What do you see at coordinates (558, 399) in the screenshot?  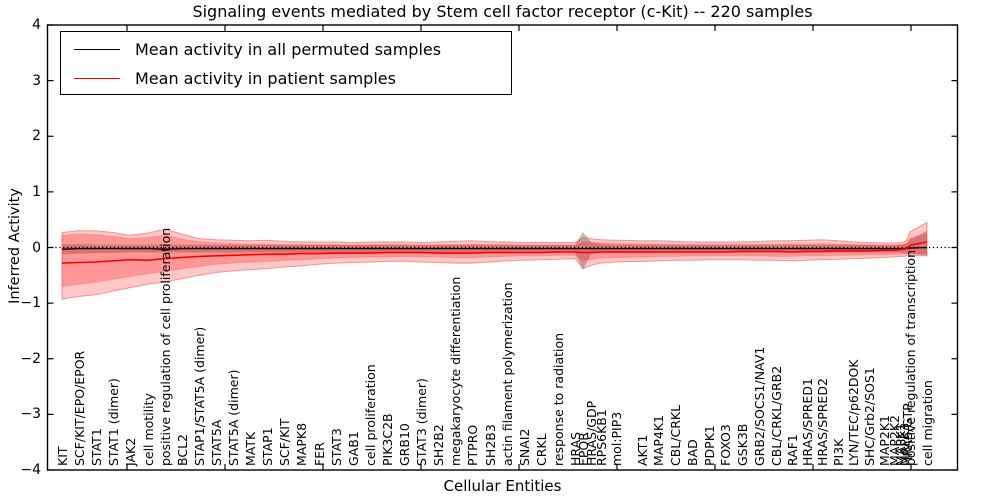 I see `x-tick-label: response to radiation` at bounding box center [558, 399].